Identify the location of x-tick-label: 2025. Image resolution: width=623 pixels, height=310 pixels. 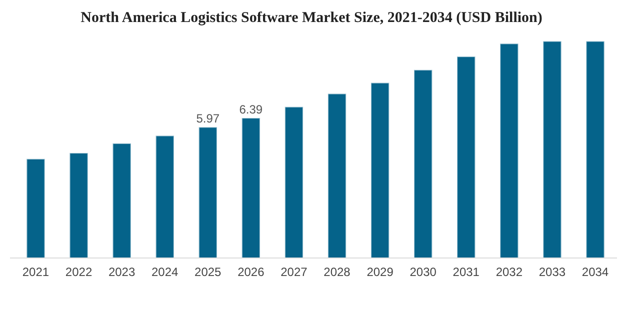
(208, 272).